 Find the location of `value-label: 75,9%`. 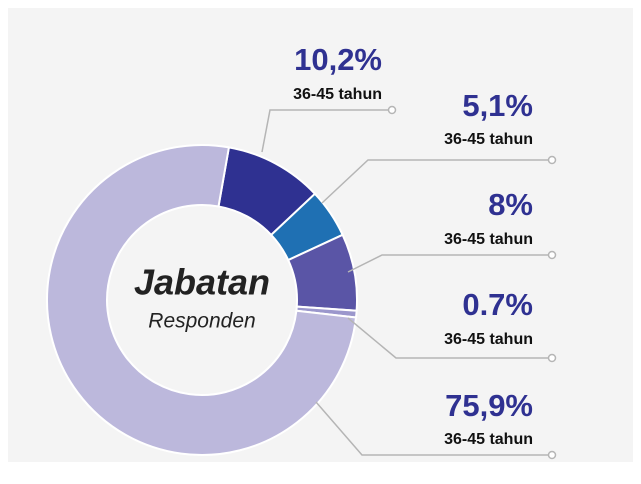

value-label: 75,9% is located at coordinates (489, 405).